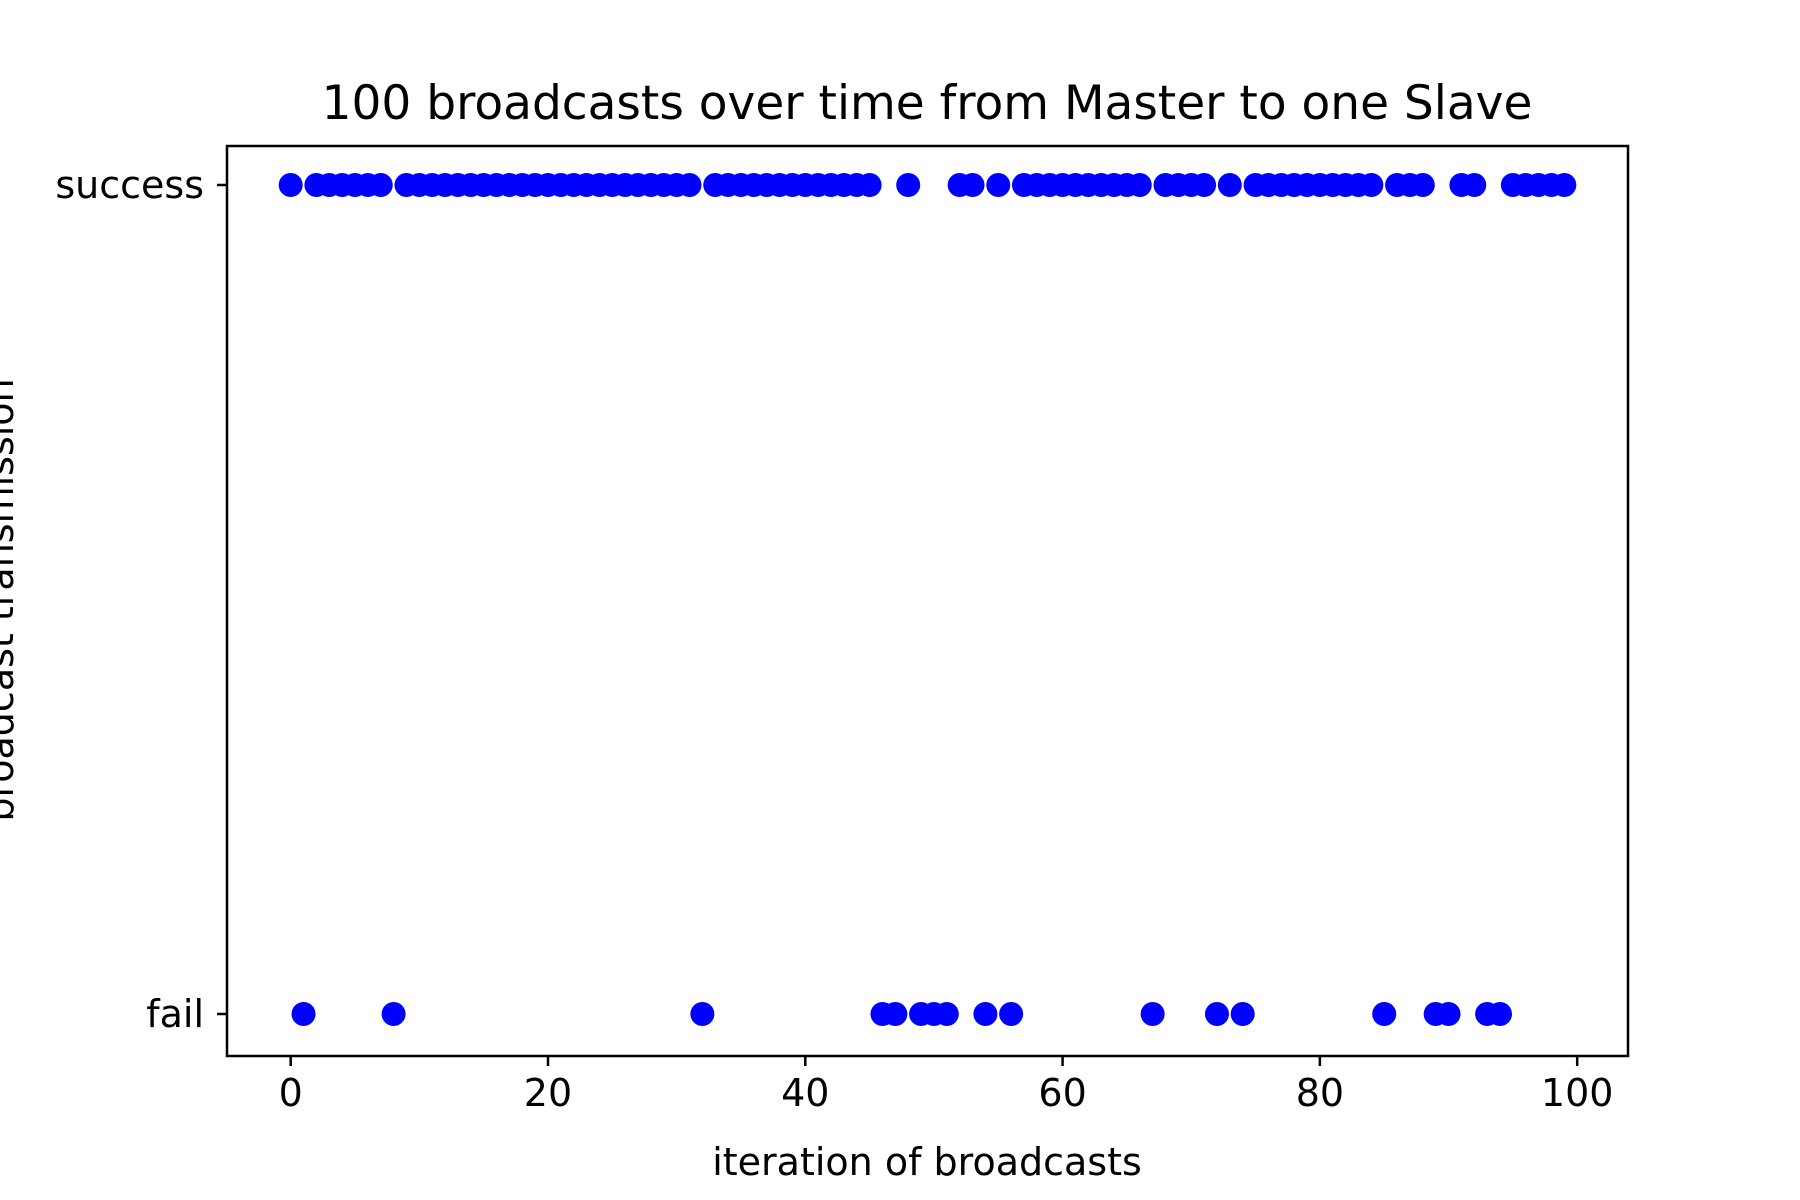 Image resolution: width=1800 pixels, height=1200 pixels. Describe the element at coordinates (1320, 1093) in the screenshot. I see `x-tick-label: 80` at that location.